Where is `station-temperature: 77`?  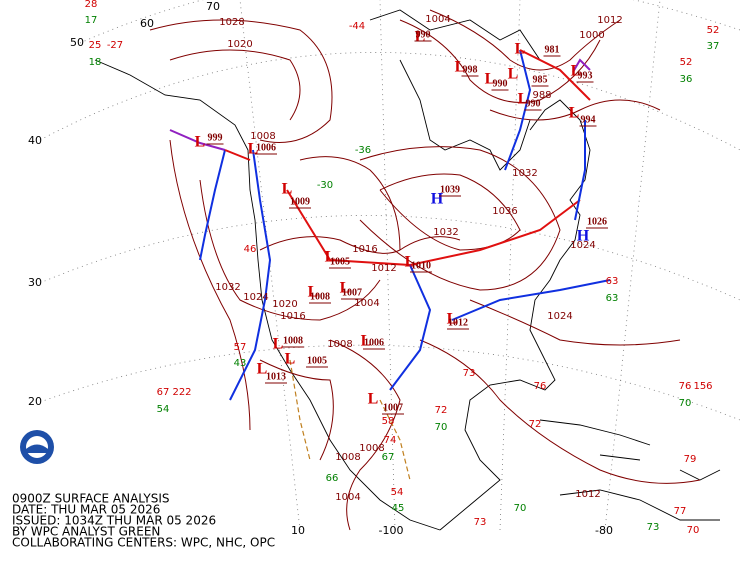 station-temperature: 77 is located at coordinates (680, 511).